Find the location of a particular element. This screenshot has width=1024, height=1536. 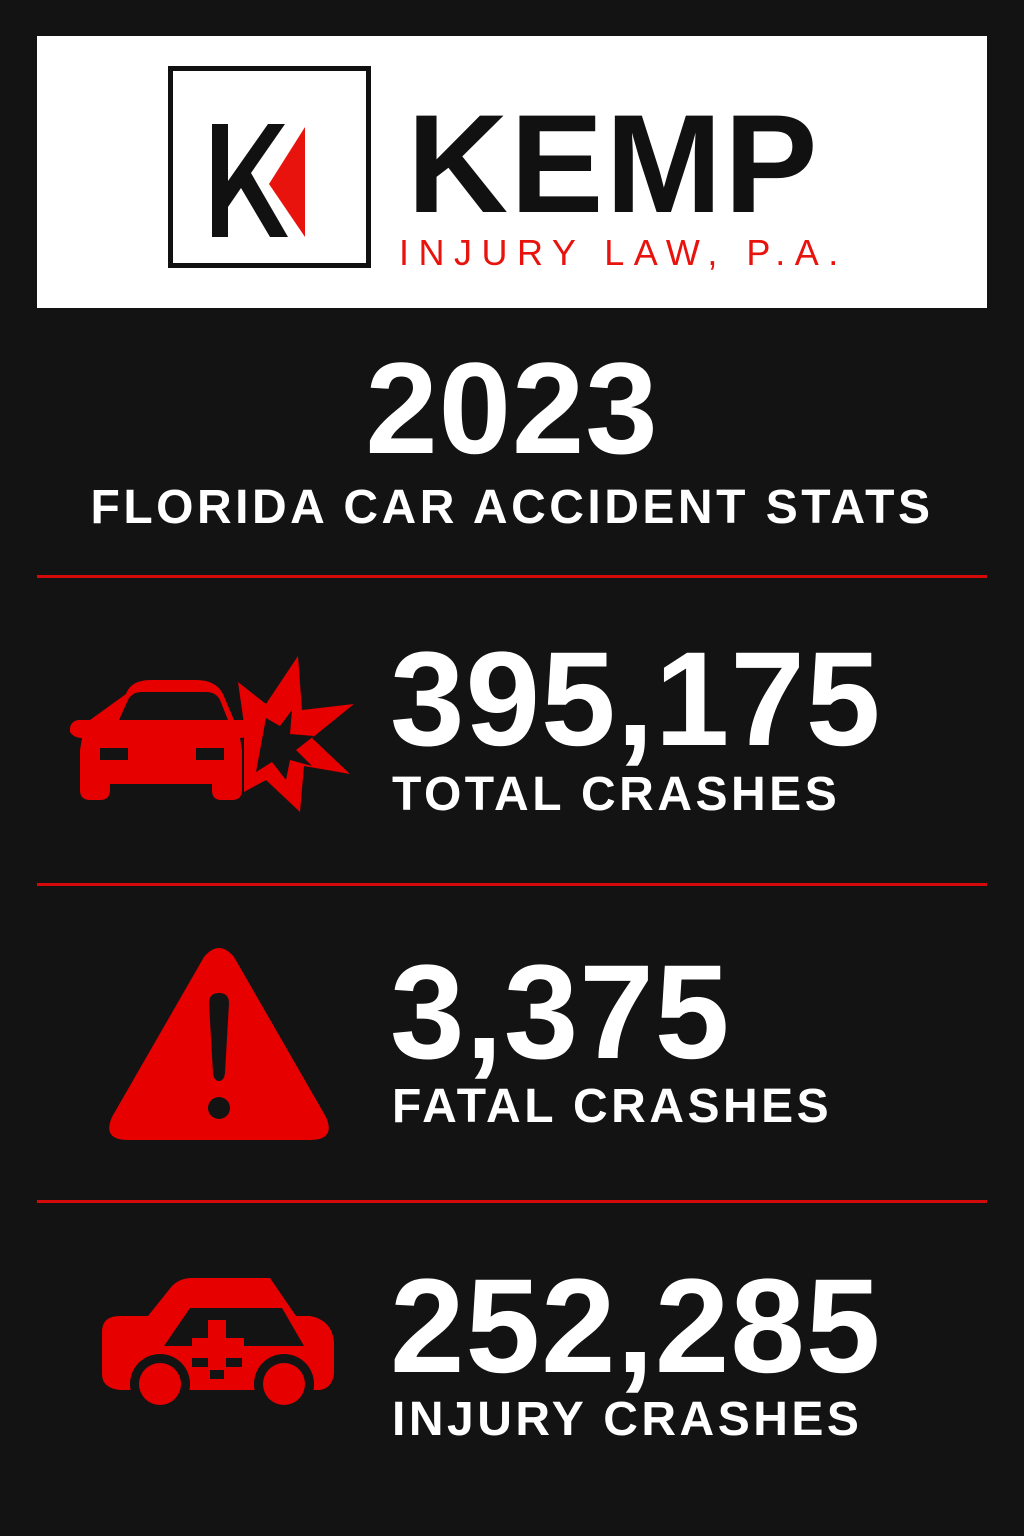

car-crash-icon is located at coordinates (211, 734).